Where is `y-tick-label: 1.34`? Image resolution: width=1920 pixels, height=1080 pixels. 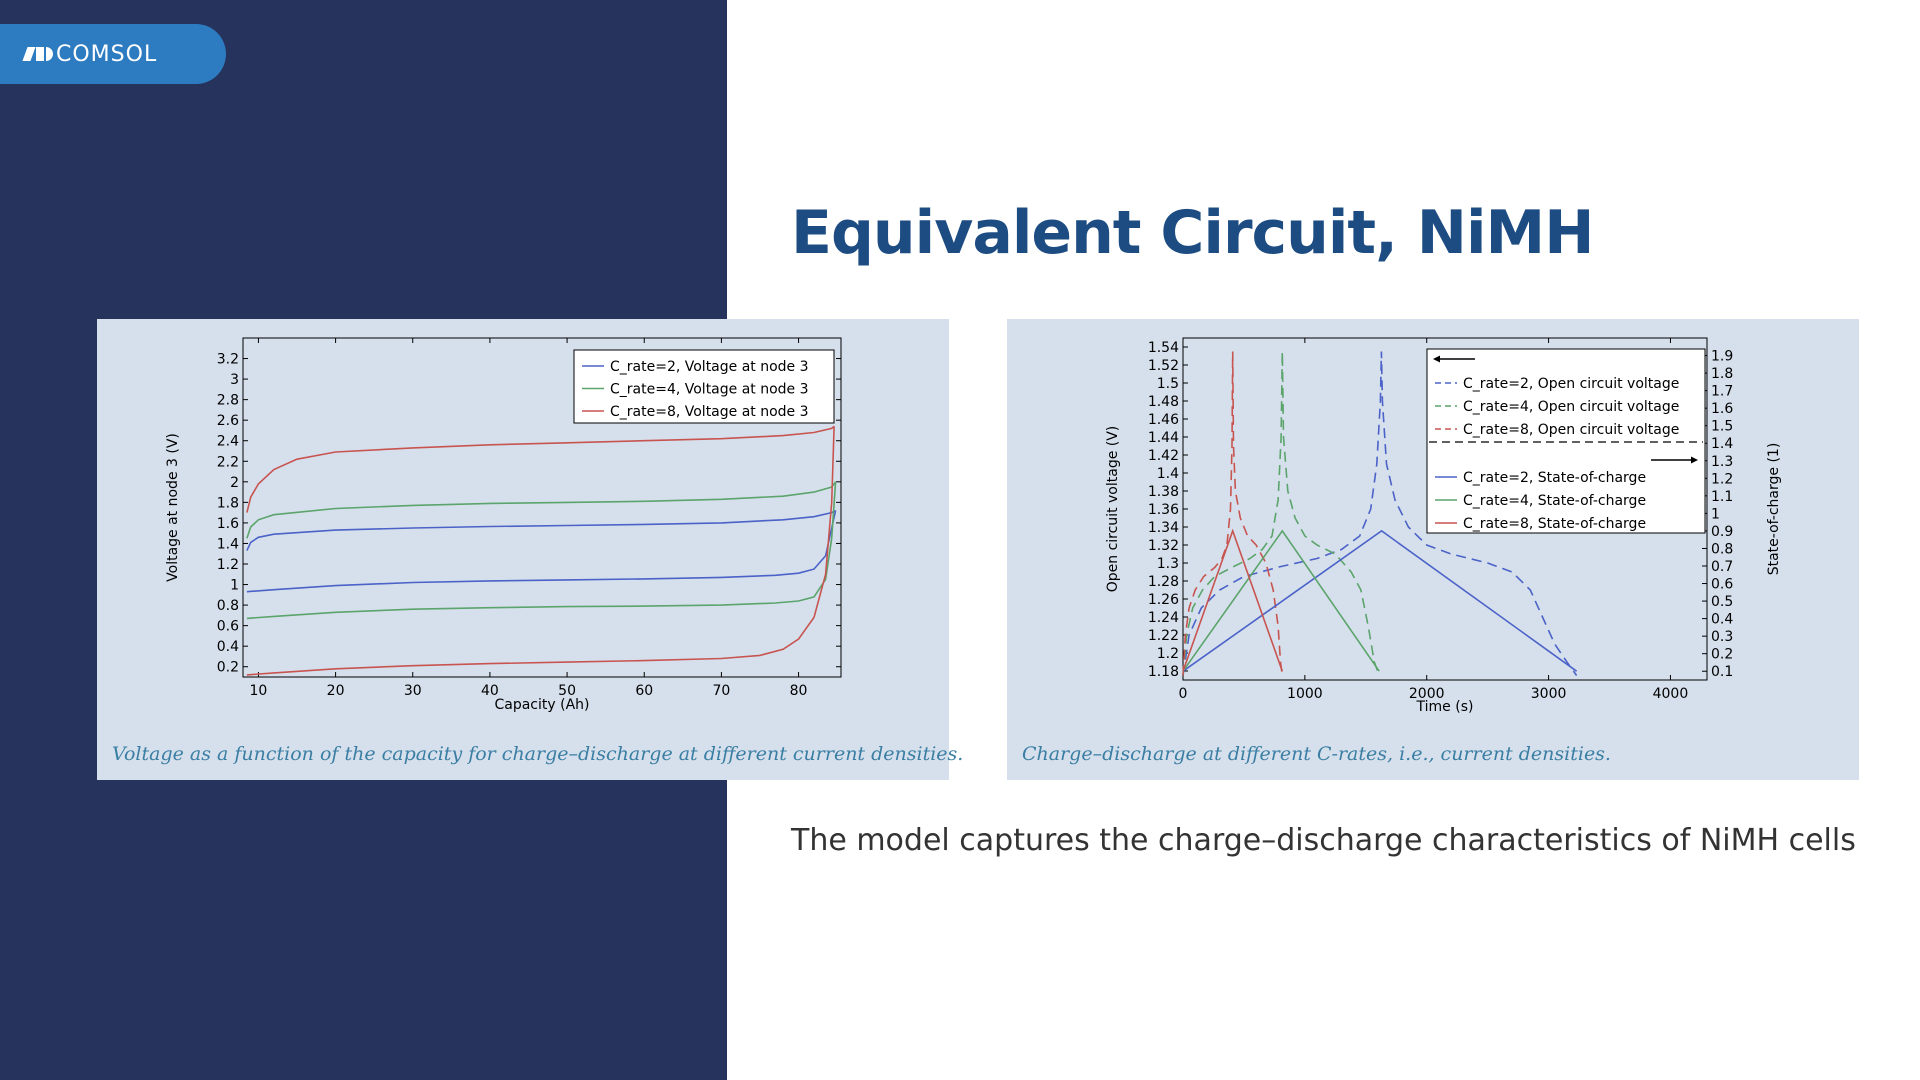 y-tick-label: 1.34 is located at coordinates (1163, 528).